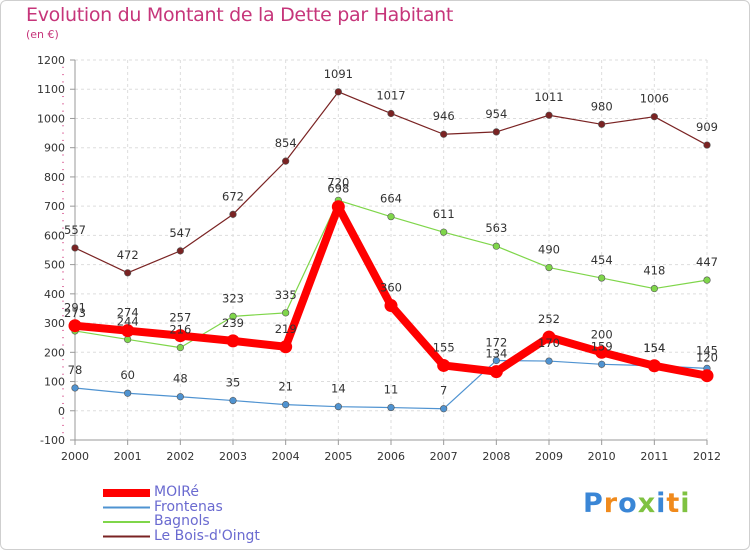 The image size is (750, 550). What do you see at coordinates (207, 535) in the screenshot?
I see `legend-label: Le Bois-d'Oingt` at bounding box center [207, 535].